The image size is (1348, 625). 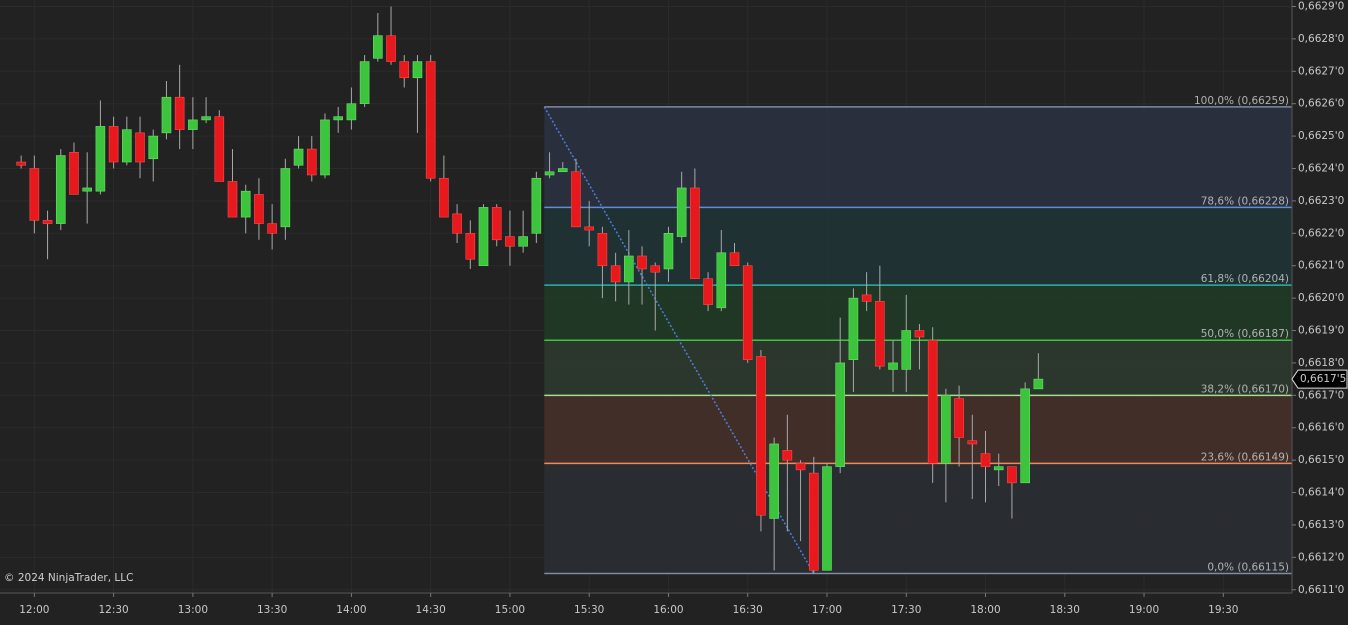 What do you see at coordinates (34, 610) in the screenshot?
I see `x-tick-label: 12:00` at bounding box center [34, 610].